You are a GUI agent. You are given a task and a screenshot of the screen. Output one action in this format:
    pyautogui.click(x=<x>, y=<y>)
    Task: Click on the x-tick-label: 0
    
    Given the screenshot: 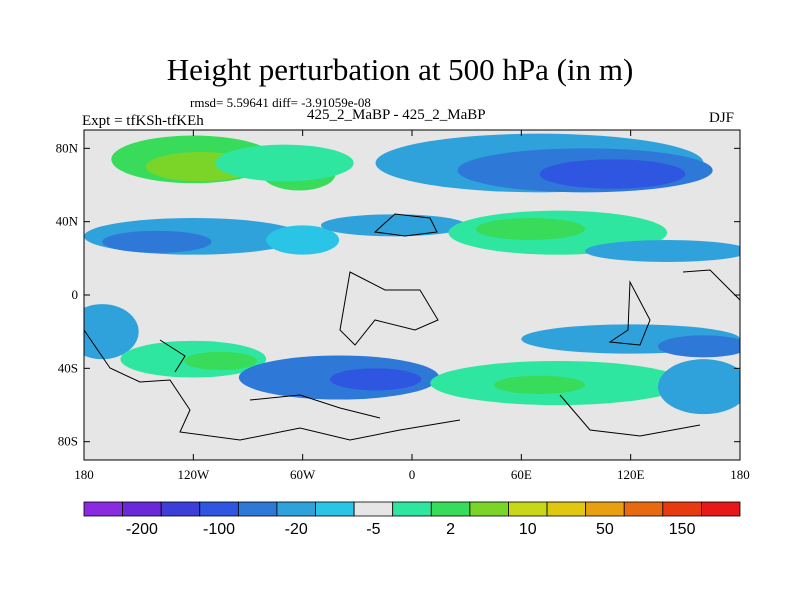 What is the action you would take?
    pyautogui.click(x=412, y=474)
    